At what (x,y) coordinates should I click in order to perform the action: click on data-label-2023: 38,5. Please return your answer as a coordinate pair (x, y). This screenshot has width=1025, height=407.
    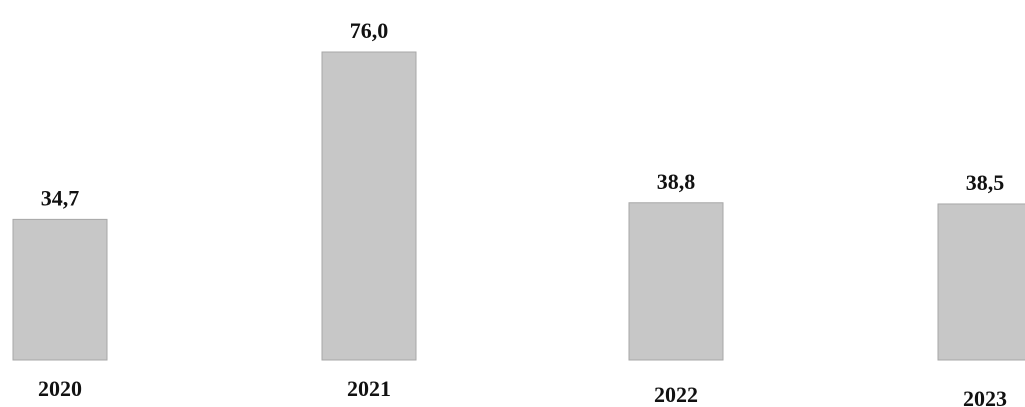
    Looking at the image, I should click on (985, 182).